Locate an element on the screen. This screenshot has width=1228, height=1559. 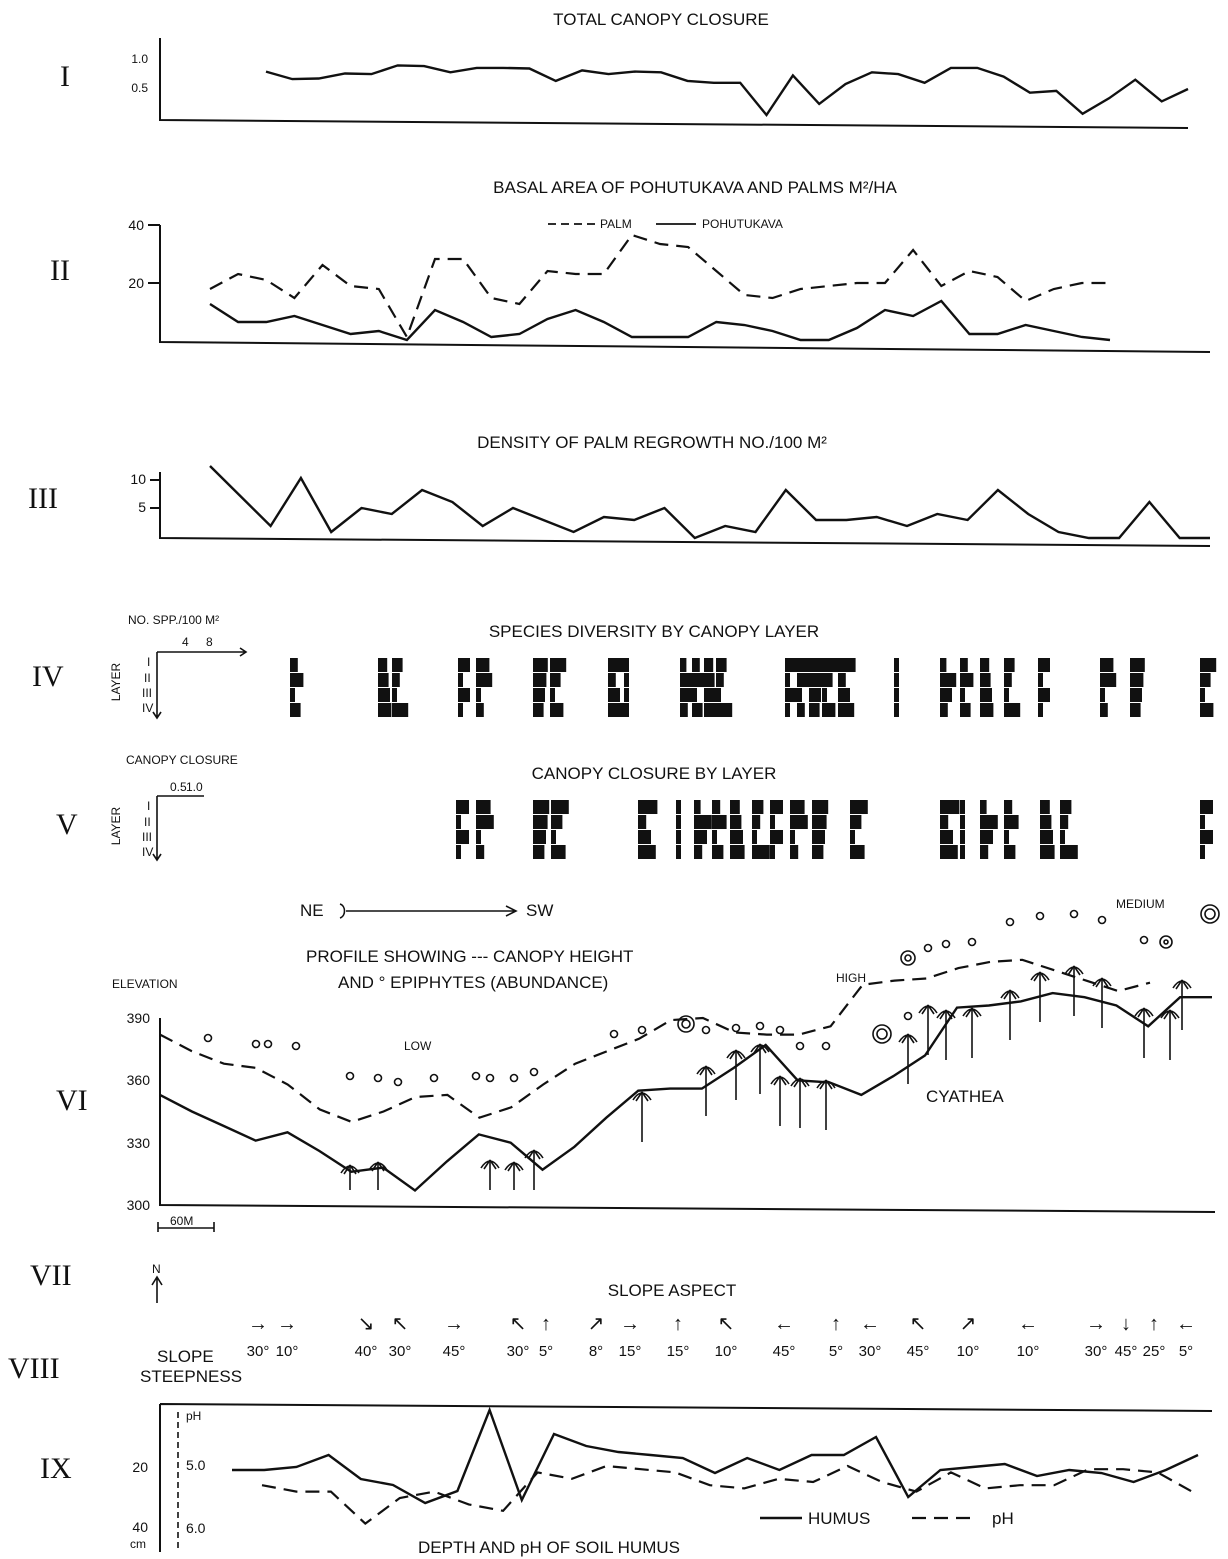
profile-title-line1: PROFILE SHOWING --- CANOPY HEIGHT is located at coordinates (469, 956).